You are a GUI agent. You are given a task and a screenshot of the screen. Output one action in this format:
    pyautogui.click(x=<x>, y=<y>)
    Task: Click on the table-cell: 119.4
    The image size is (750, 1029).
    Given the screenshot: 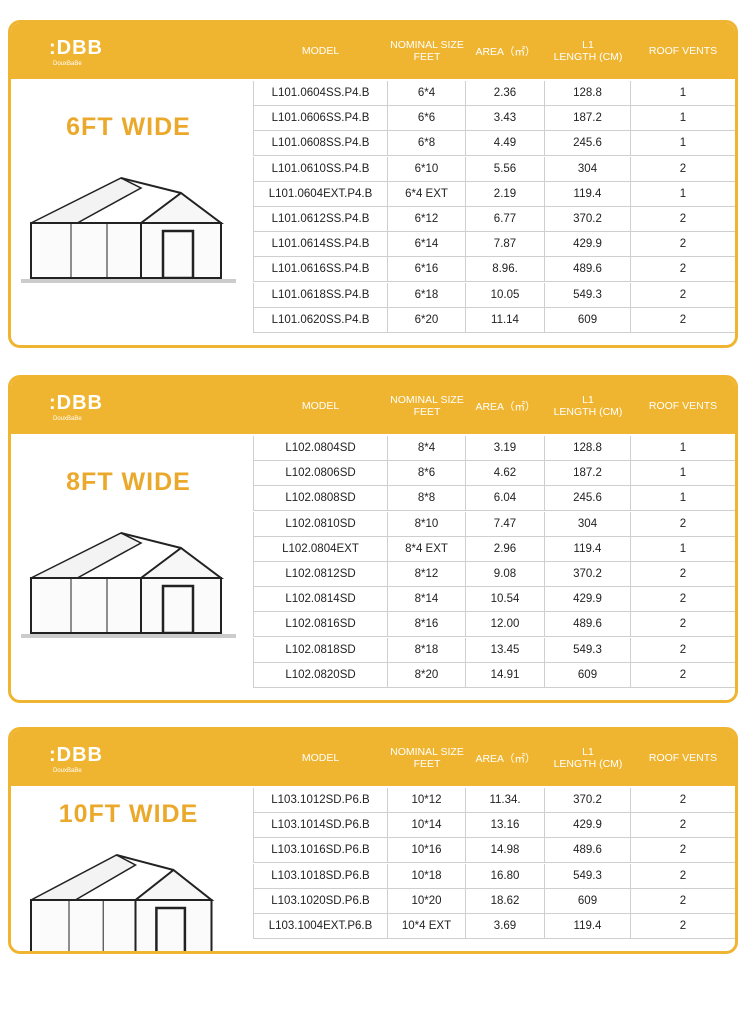 What is the action you would take?
    pyautogui.click(x=588, y=926)
    